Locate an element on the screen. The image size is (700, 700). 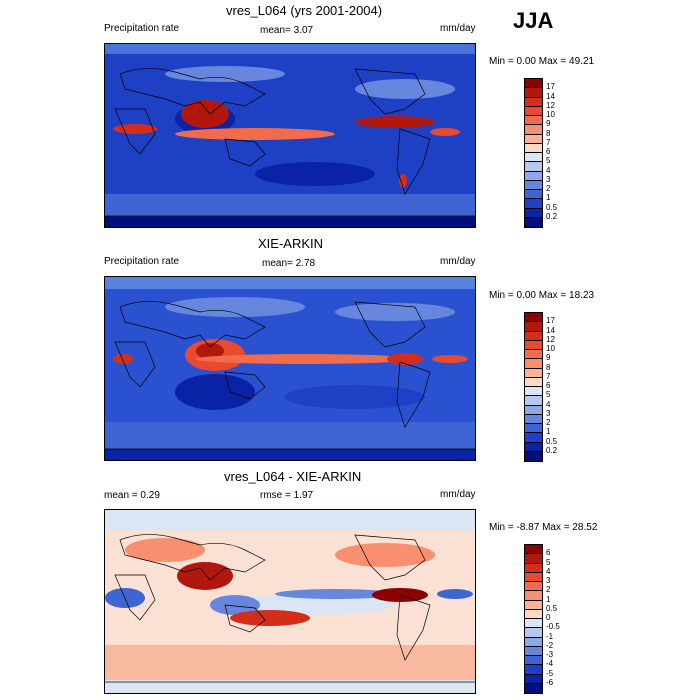
colorbar-label: -1 is located at coordinates (550, 636).